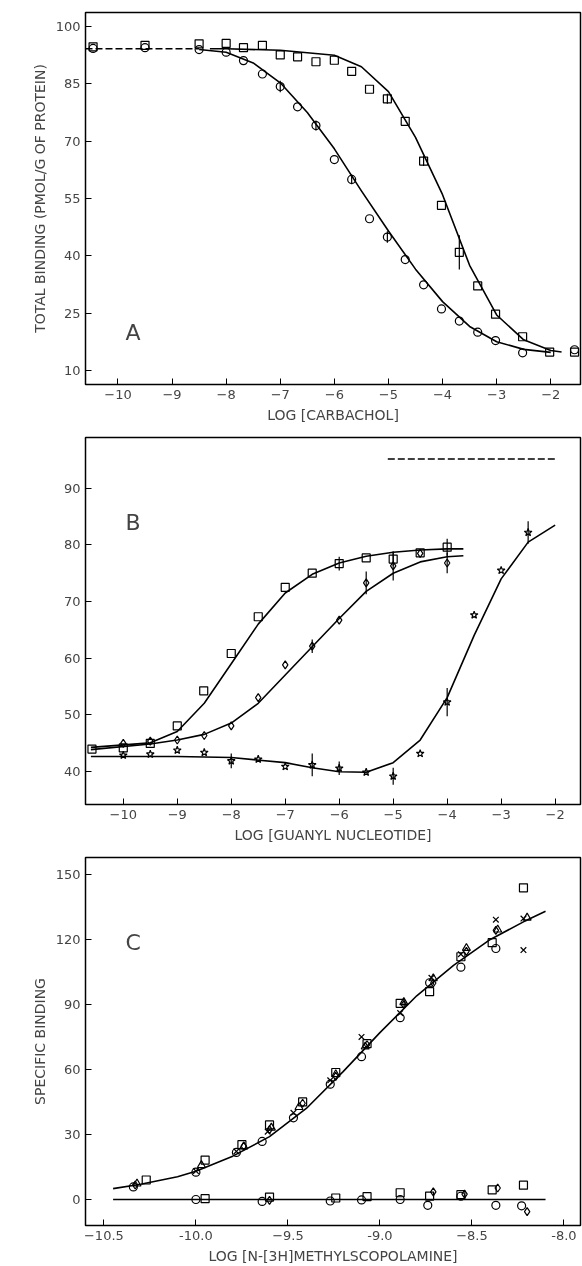  I want to click on annotation: B, so click(133, 522).